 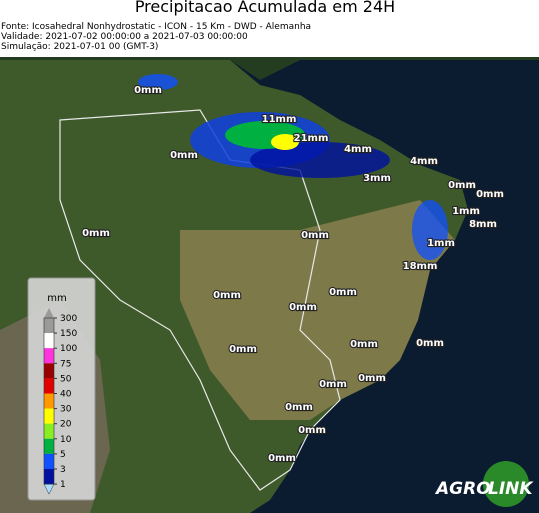 I want to click on colorbar-tick-label: 50, so click(x=66, y=379).